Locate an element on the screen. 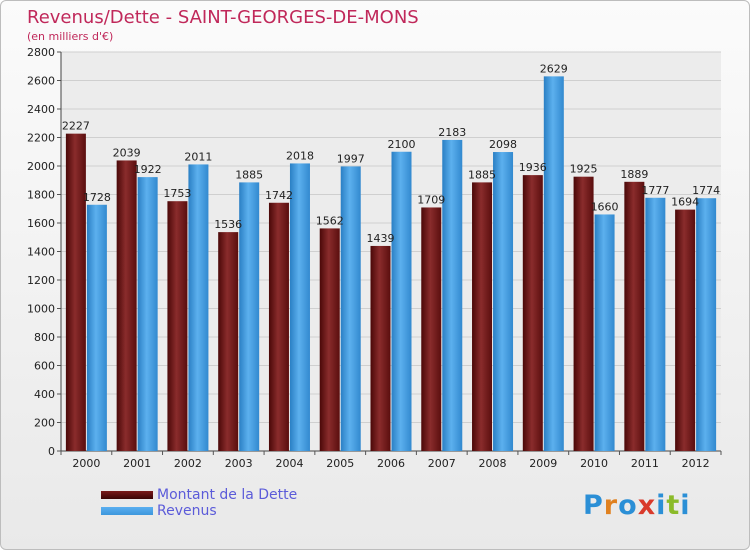 This screenshot has height=550, width=750. y-tick-label: 600 is located at coordinates (44, 366).